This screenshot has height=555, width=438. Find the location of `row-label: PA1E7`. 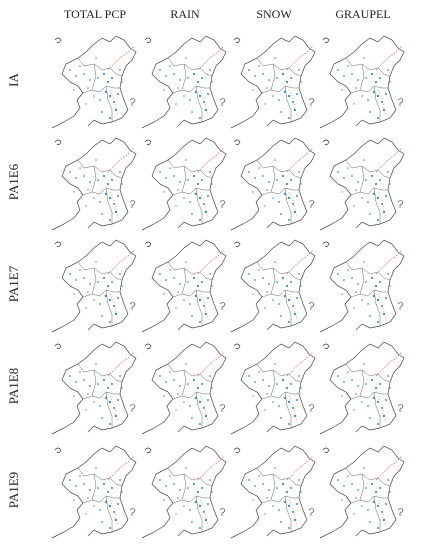

row-label: PA1E7 is located at coordinates (13, 283).